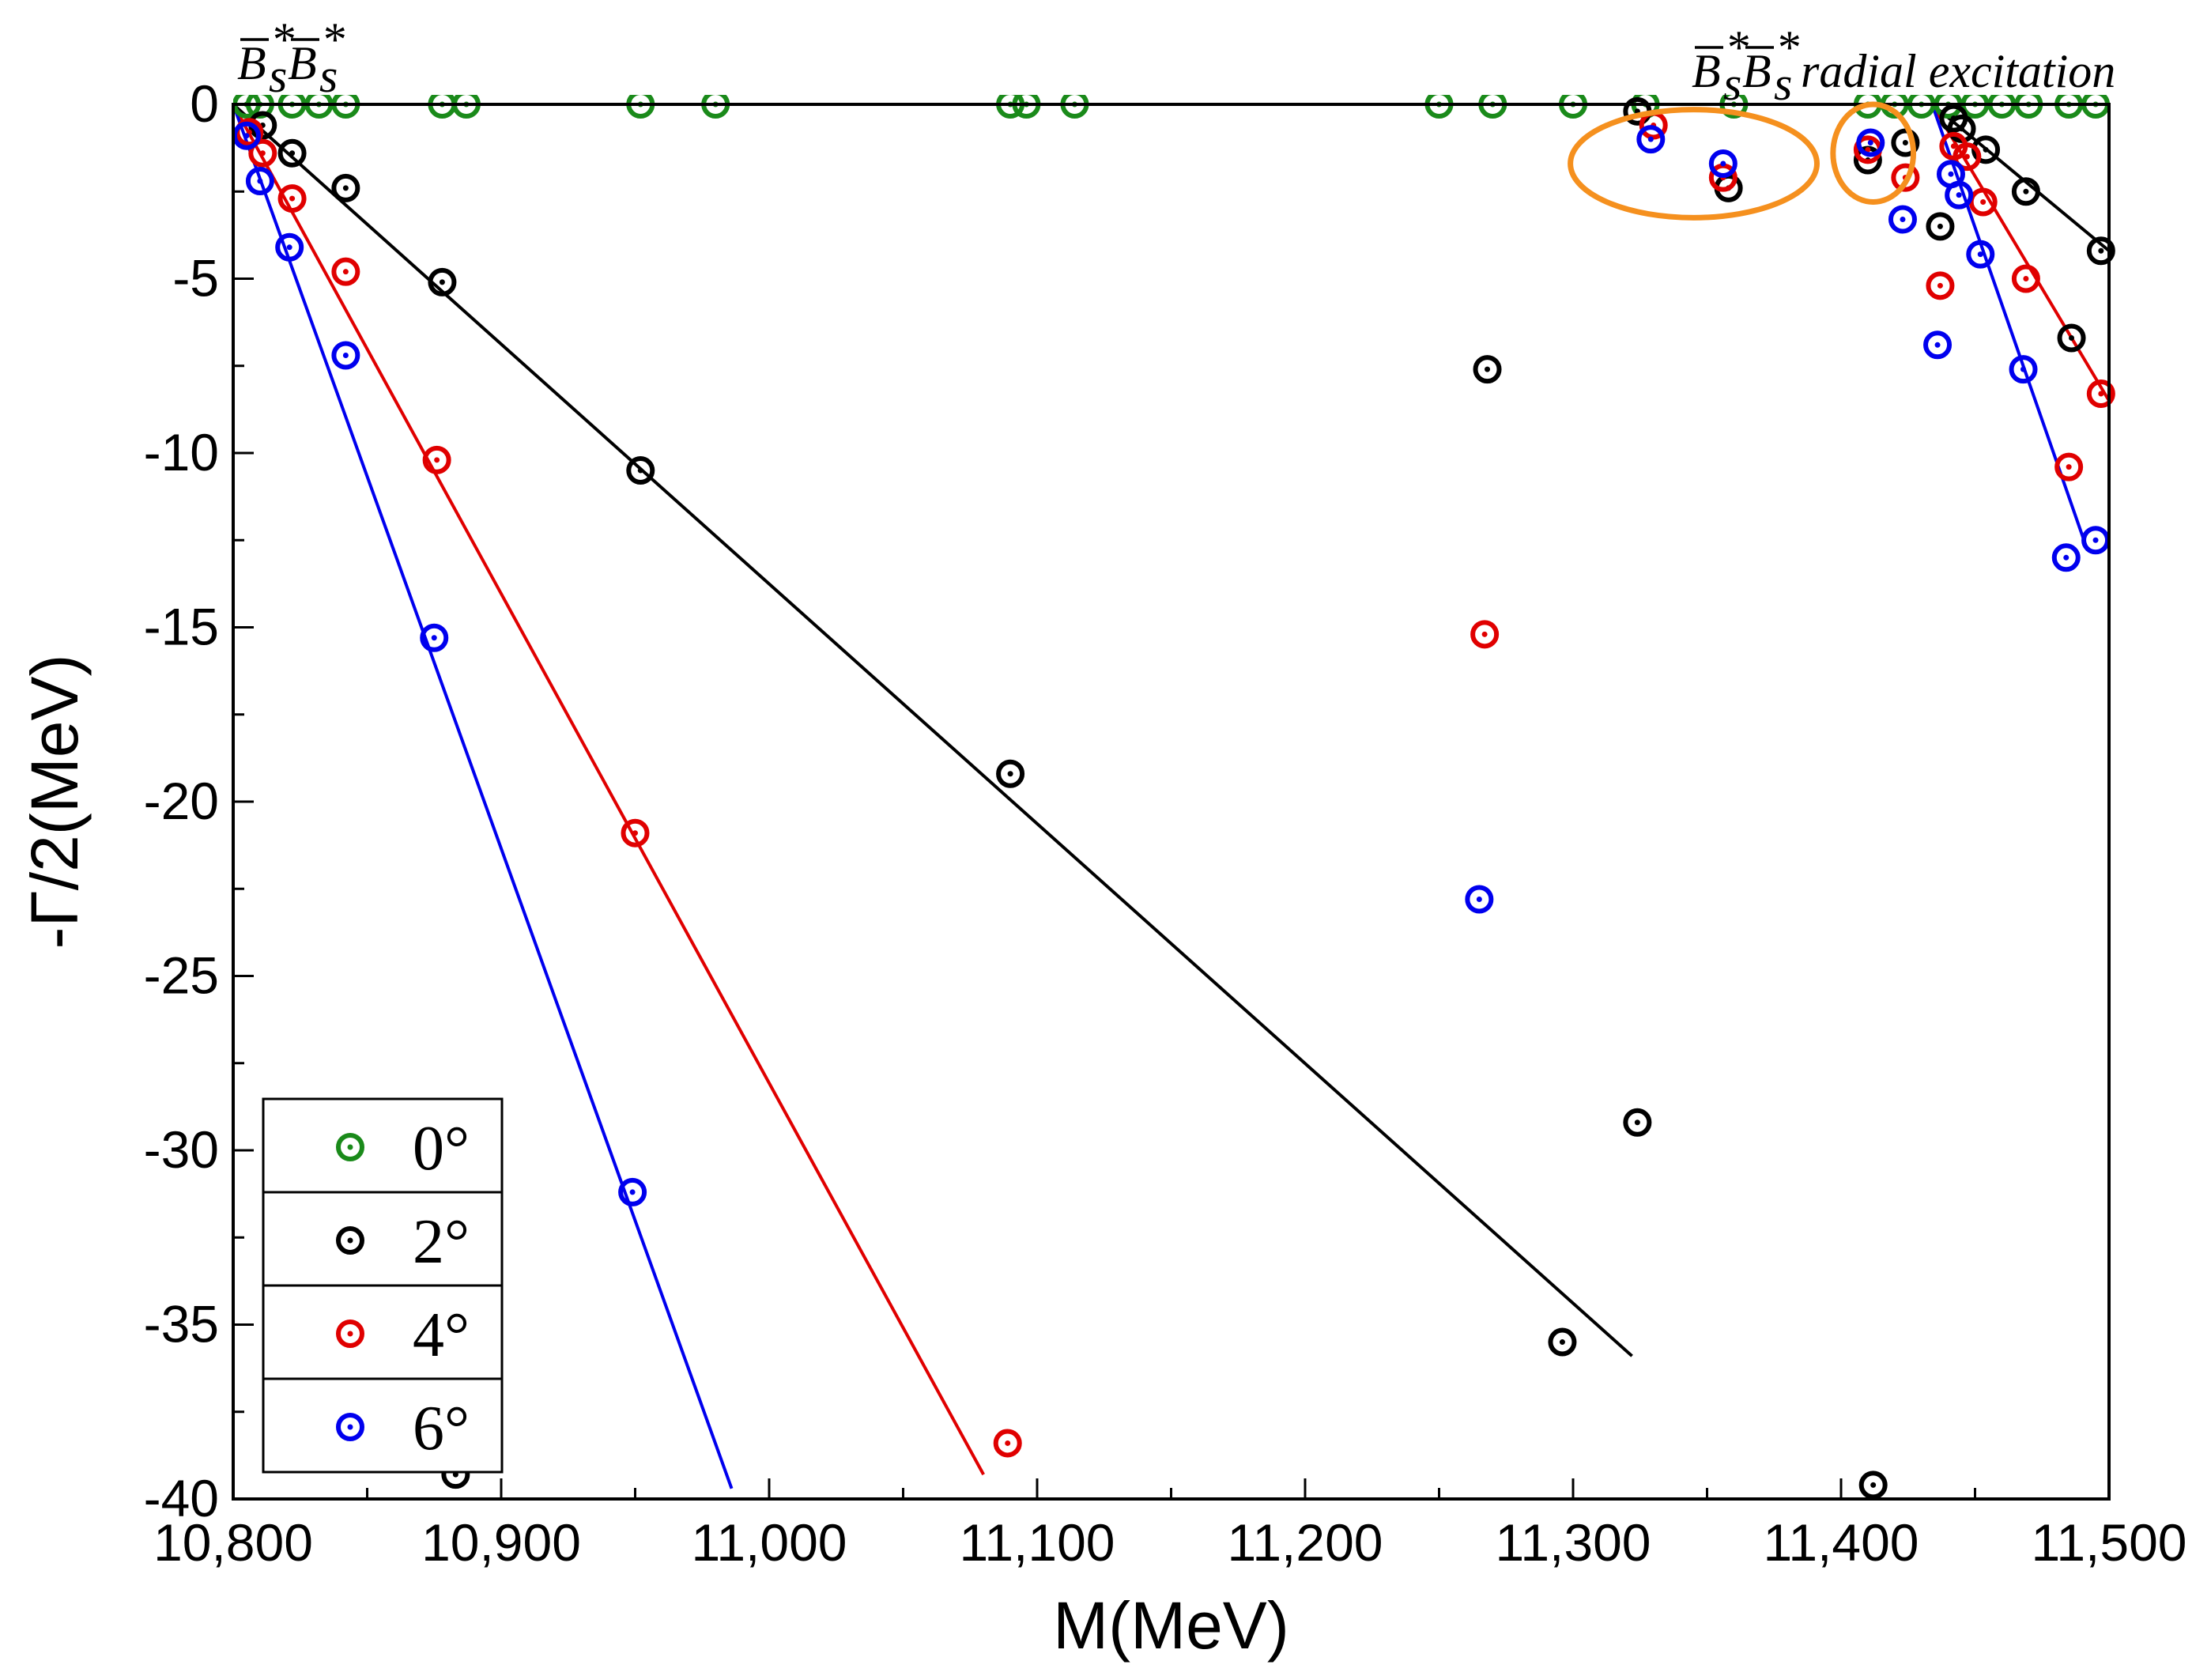 The height and width of the screenshot is (1680, 2211). I want to click on x-tick-label: 10,900, so click(501, 1542).